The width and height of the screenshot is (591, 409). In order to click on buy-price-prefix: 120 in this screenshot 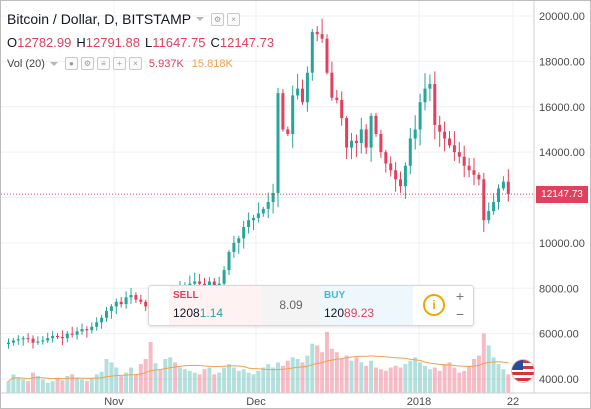, I will do `click(334, 313)`.